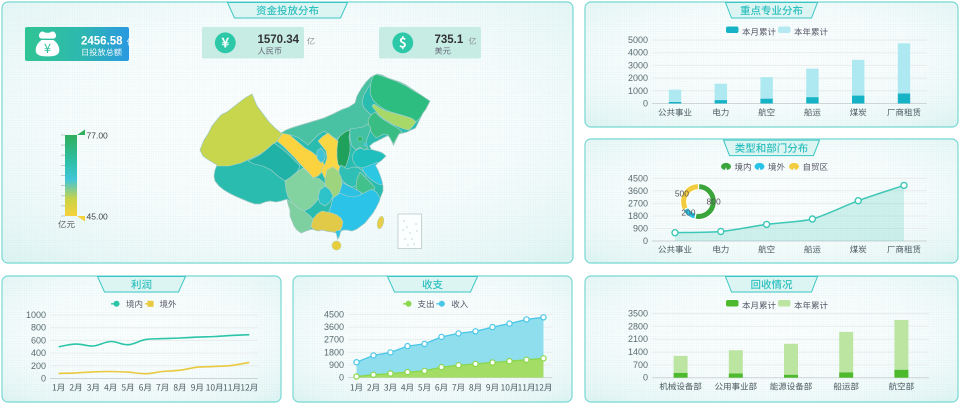 This screenshot has height=404, width=960. I want to click on svg-text: 1570.34, so click(279, 40).